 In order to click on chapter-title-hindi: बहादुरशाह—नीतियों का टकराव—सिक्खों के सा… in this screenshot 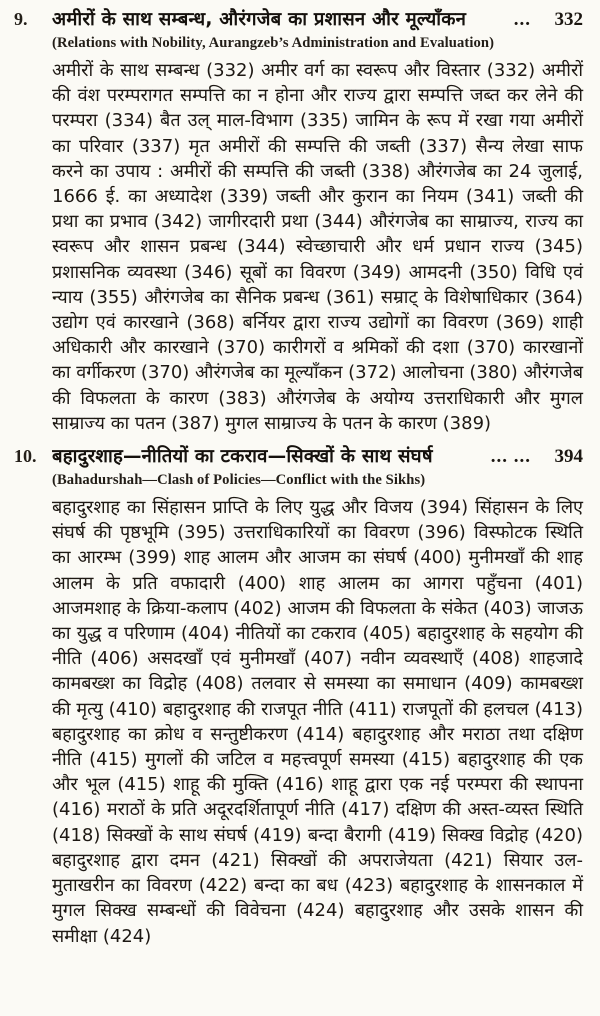, I will do `click(242, 457)`.